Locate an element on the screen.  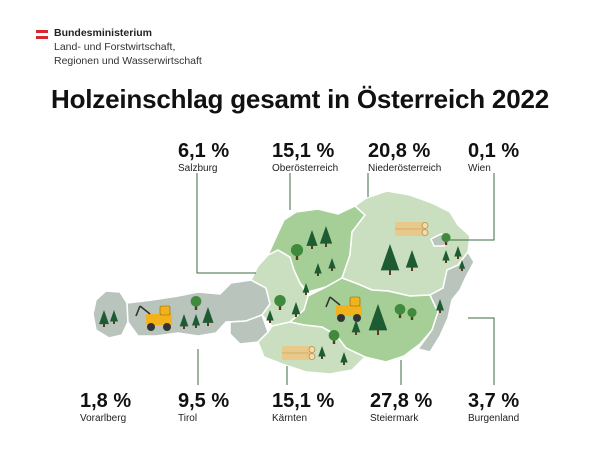
region-share-wien: 0,1 % is located at coordinates (494, 151).